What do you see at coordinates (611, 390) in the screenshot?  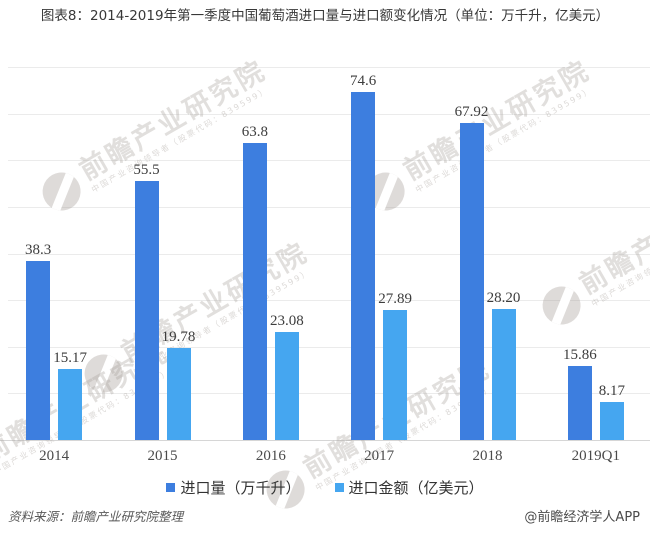 I see `bar-value-label: 8.17` at bounding box center [611, 390].